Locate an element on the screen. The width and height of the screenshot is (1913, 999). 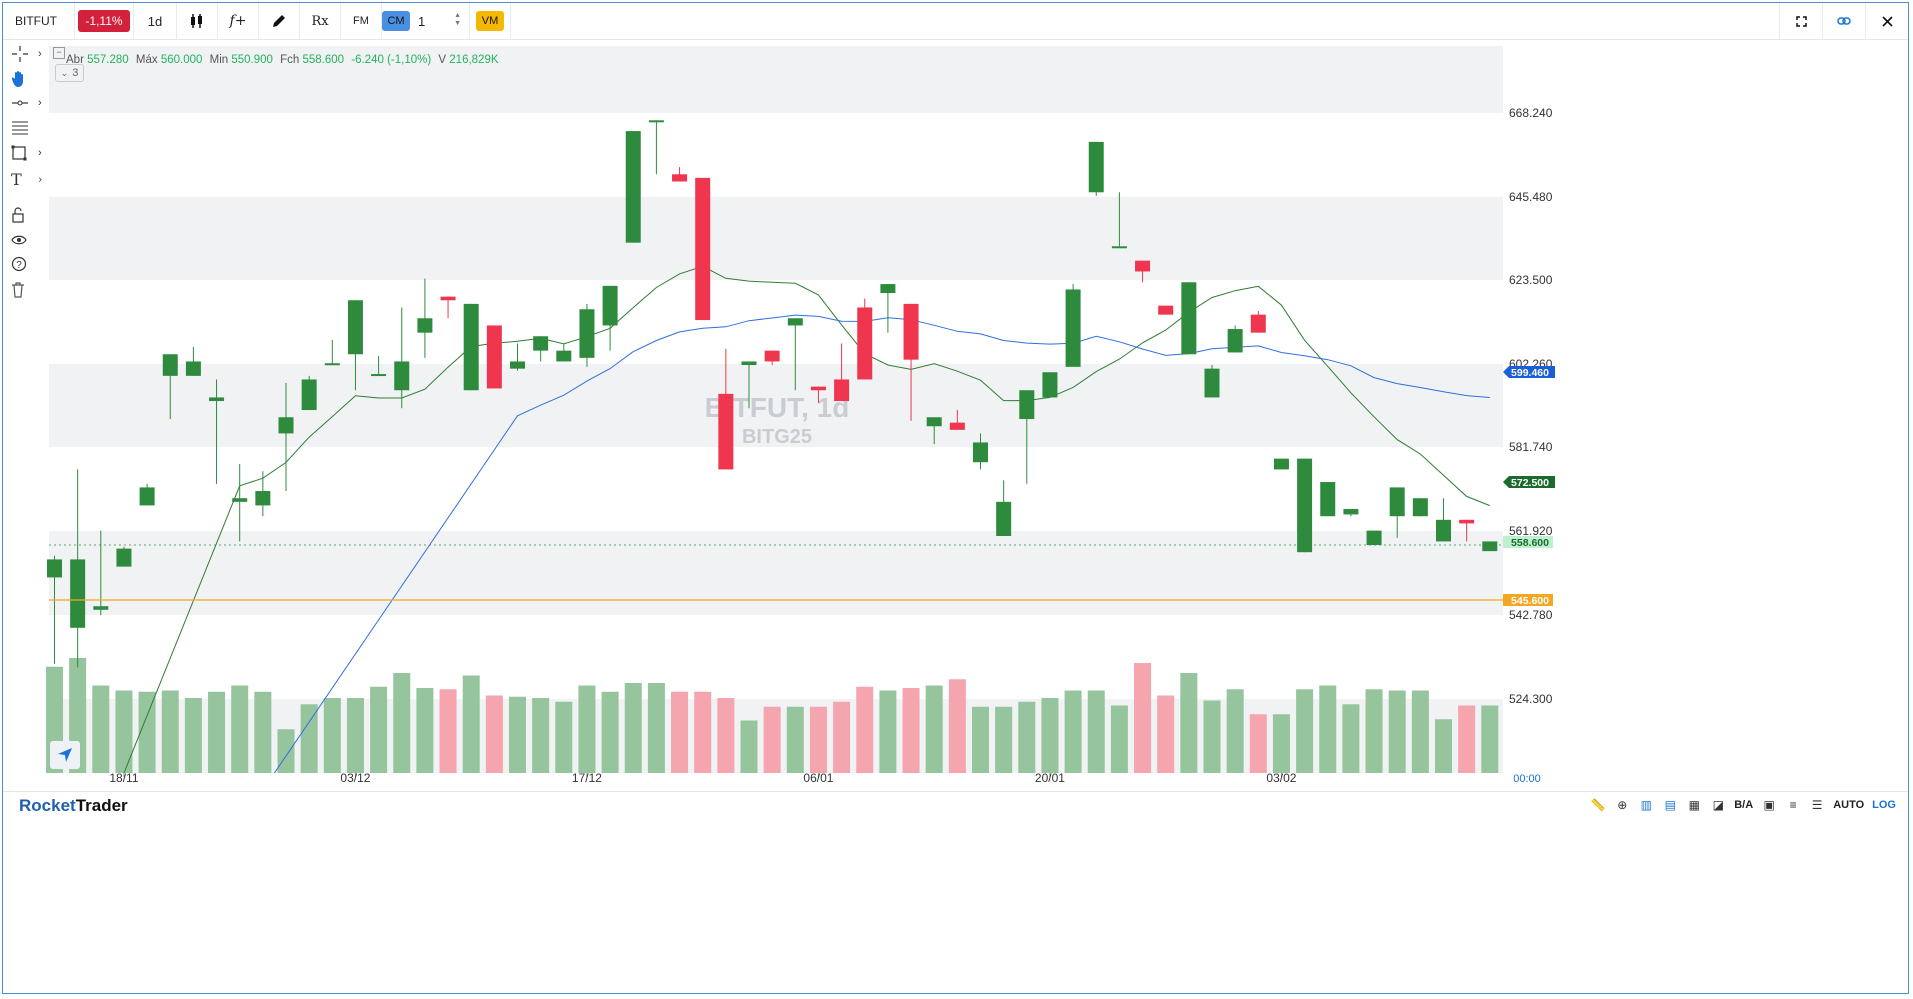
link-button is located at coordinates (1843, 21).